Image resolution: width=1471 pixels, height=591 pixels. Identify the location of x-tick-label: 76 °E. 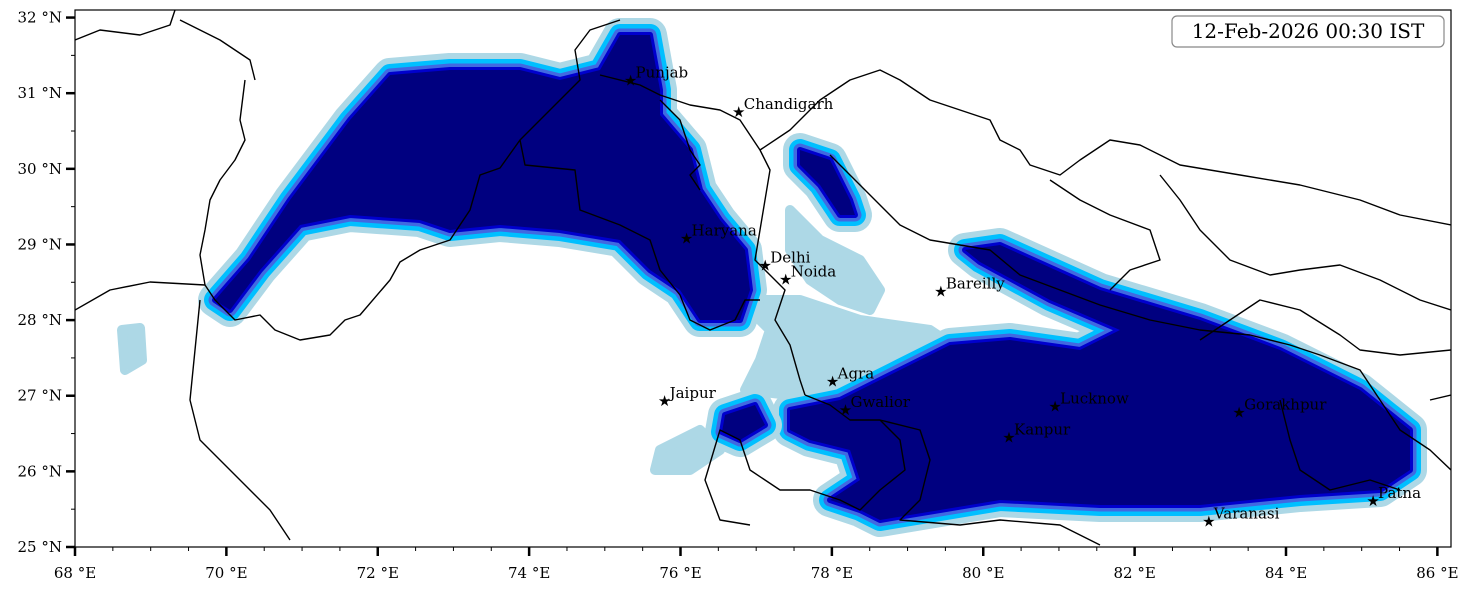
(680, 573).